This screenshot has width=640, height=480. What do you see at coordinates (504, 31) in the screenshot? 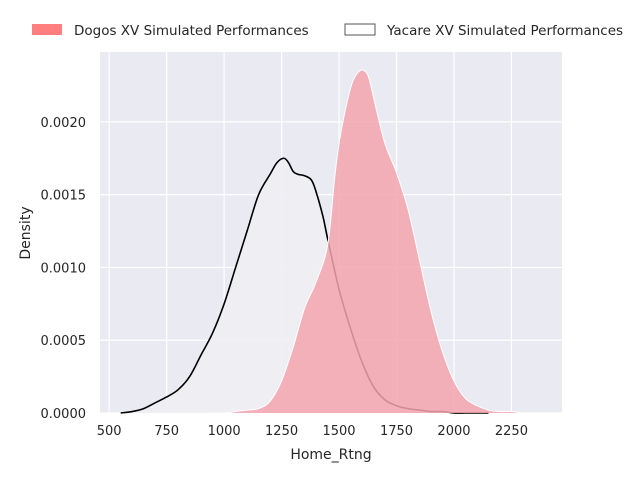
I see `legend-label-yacare: Yacare XV Simulated Performances` at bounding box center [504, 31].